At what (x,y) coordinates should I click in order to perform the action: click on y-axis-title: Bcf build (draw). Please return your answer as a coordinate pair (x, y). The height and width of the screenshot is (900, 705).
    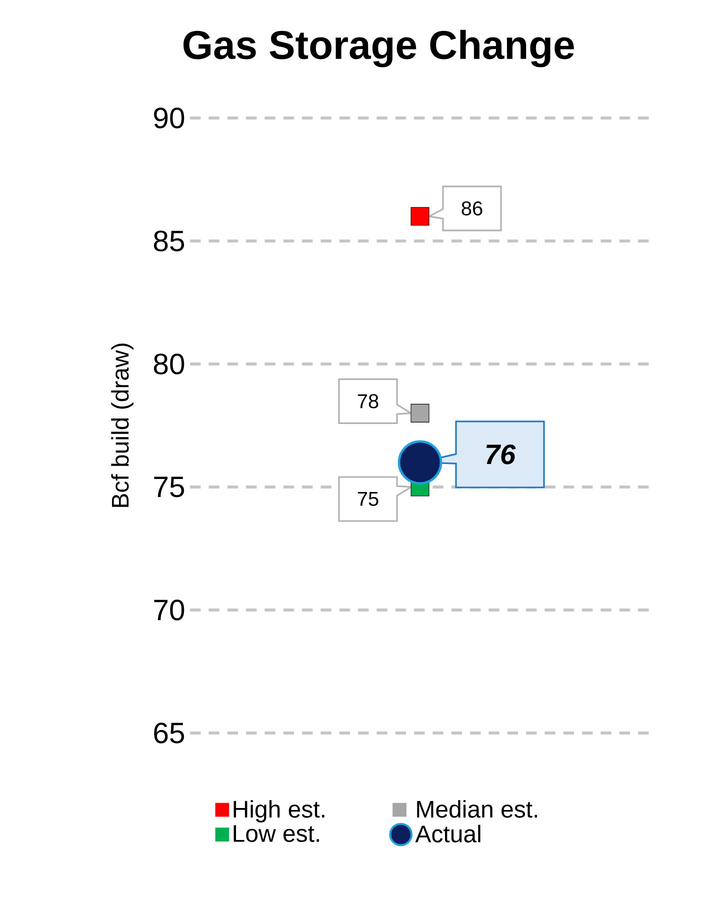
    Looking at the image, I should click on (122, 425).